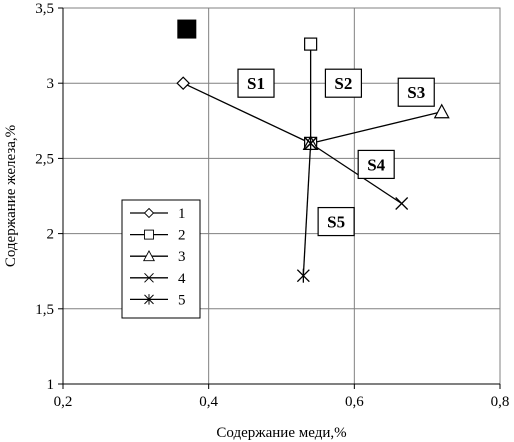 Image resolution: width=514 pixels, height=442 pixels. What do you see at coordinates (158, 279) in the screenshot?
I see `legend-item-4: 4` at bounding box center [158, 279].